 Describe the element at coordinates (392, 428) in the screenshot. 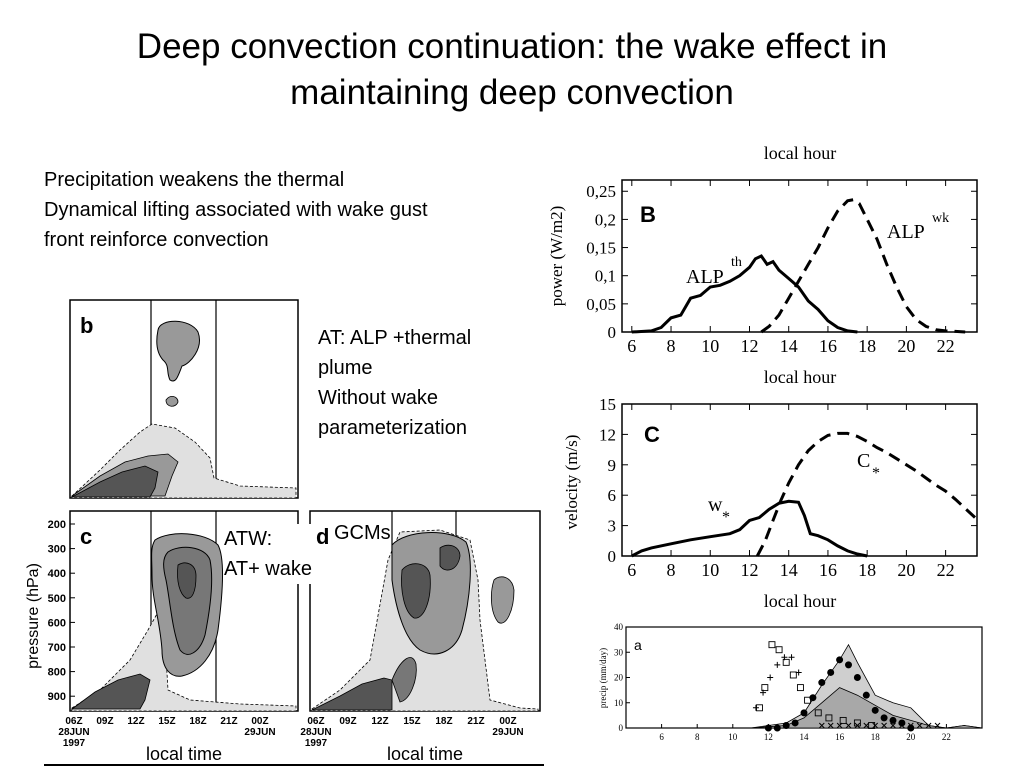

I see `at-note-line-4: parameterization` at that location.